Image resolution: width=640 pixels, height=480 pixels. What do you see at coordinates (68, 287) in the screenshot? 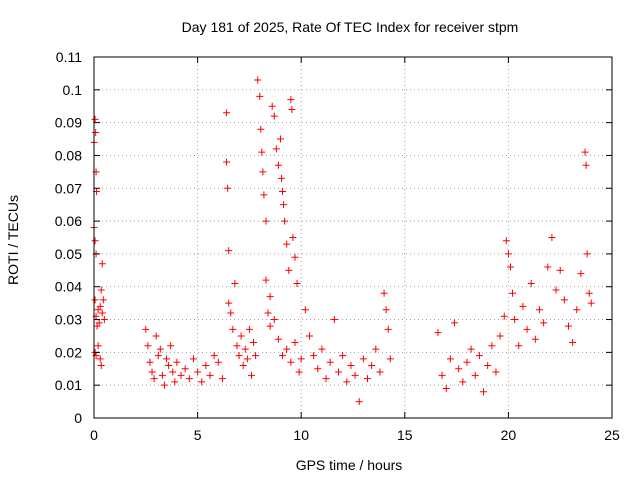
I see `y-tick-label: 0.04` at bounding box center [68, 287].